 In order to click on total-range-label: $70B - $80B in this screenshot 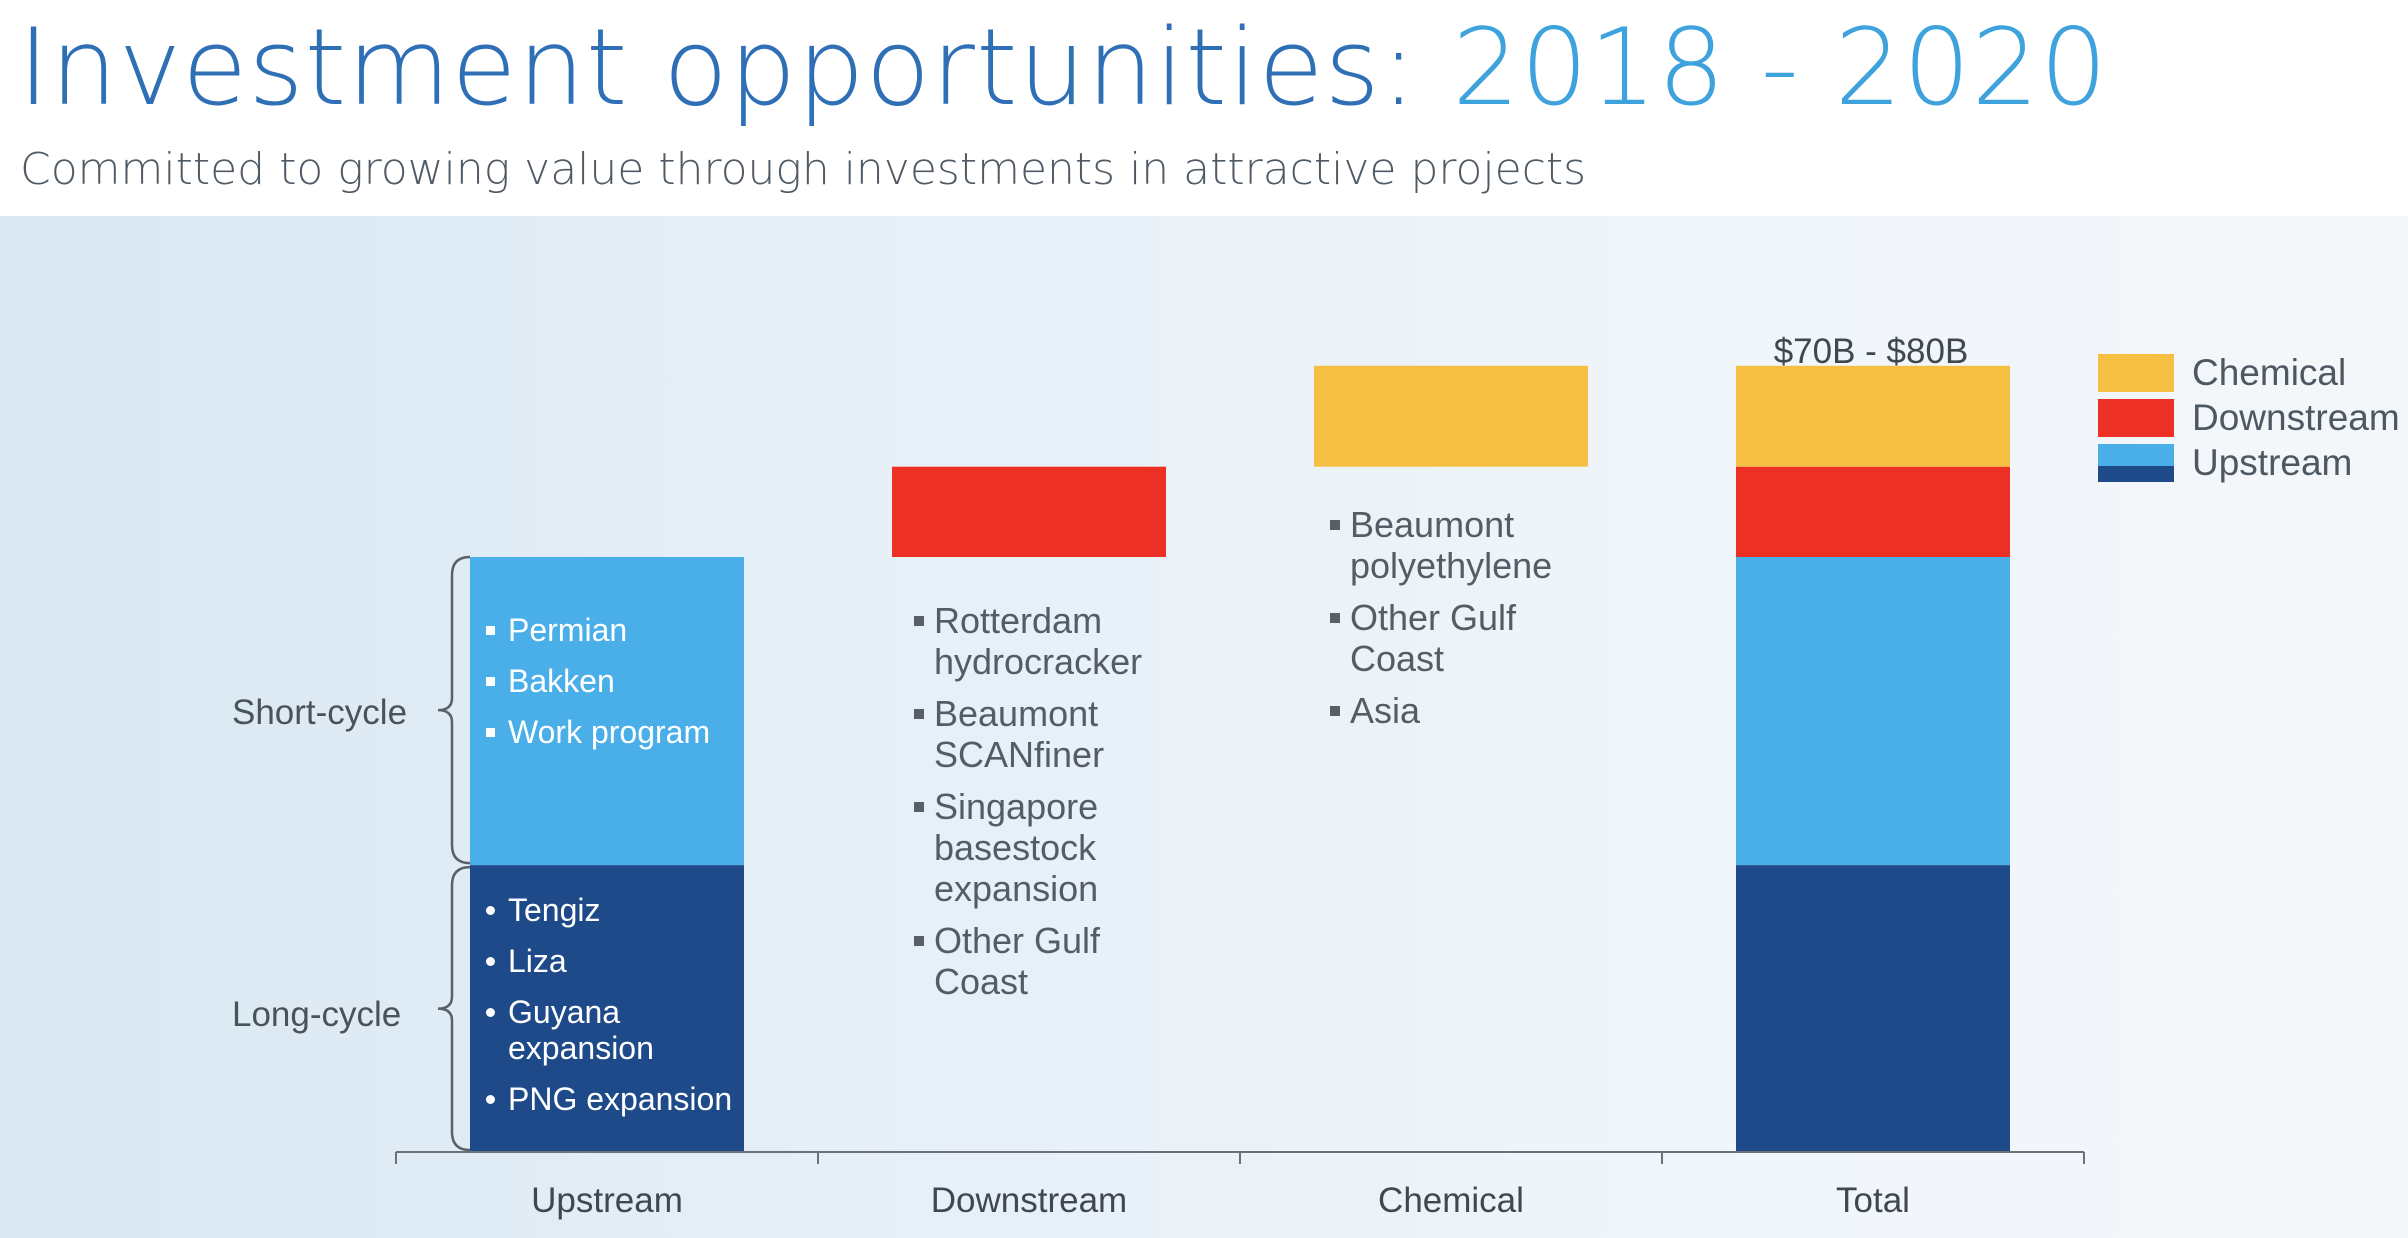, I will do `click(1871, 351)`.